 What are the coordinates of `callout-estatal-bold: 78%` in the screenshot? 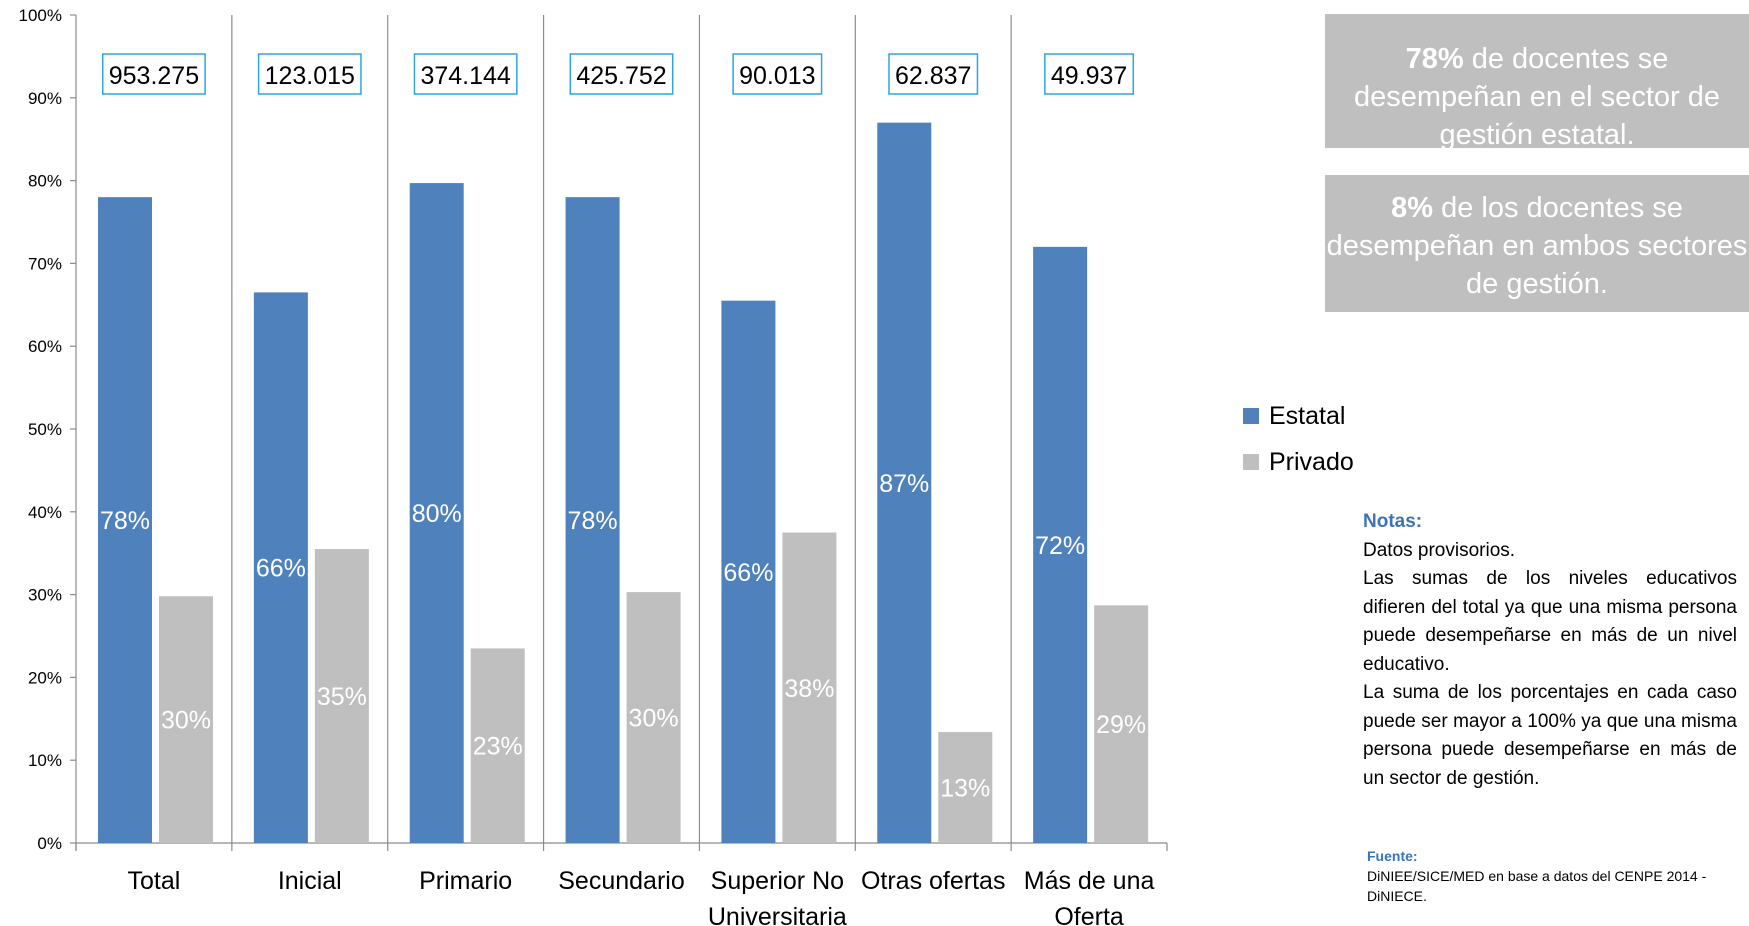 It's located at (1434, 59).